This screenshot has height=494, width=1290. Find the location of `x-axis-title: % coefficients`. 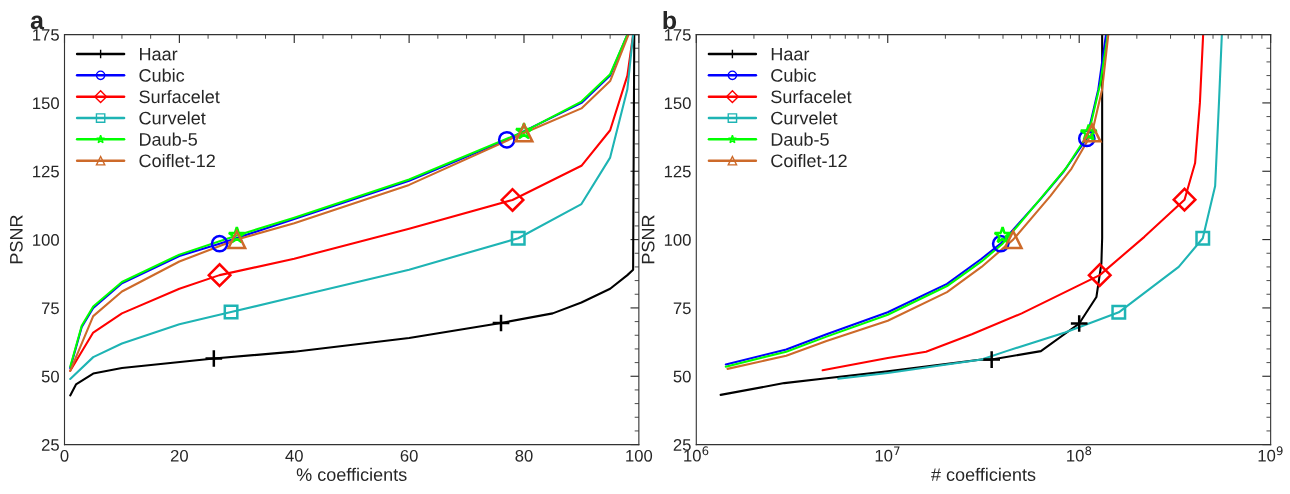

x-axis-title: % coefficients is located at coordinates (351, 474).